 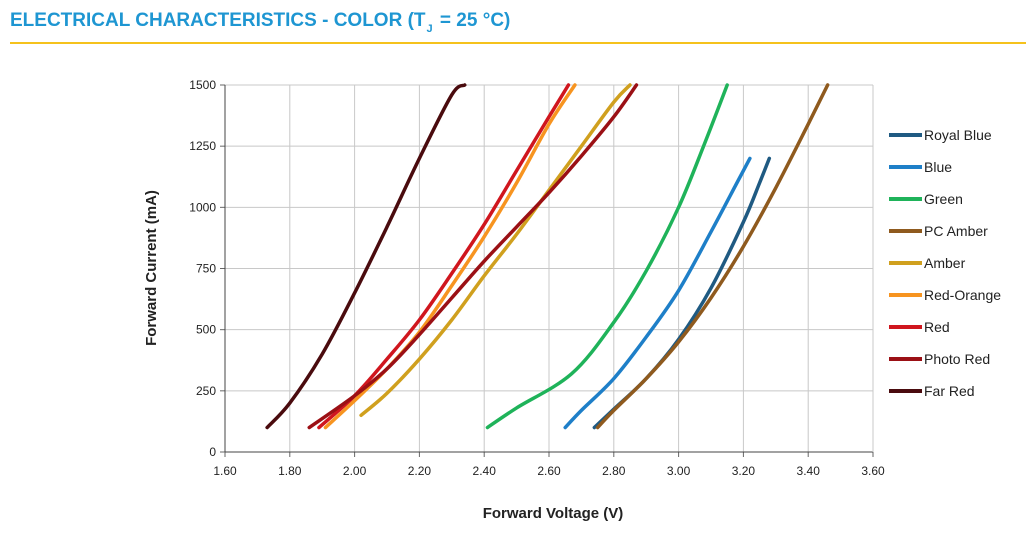 I want to click on legend-label: Blue, so click(x=938, y=167).